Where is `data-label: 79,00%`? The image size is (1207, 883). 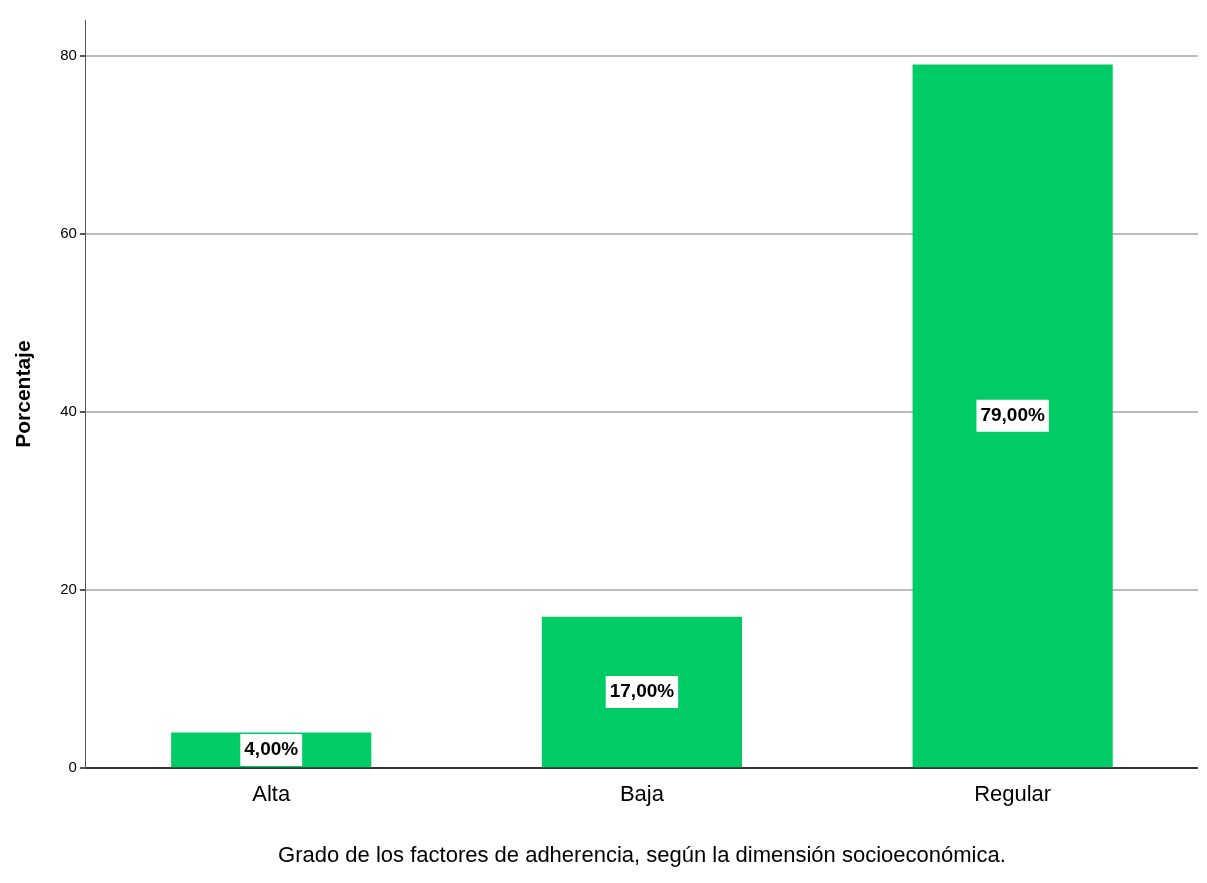 data-label: 79,00% is located at coordinates (1012, 415).